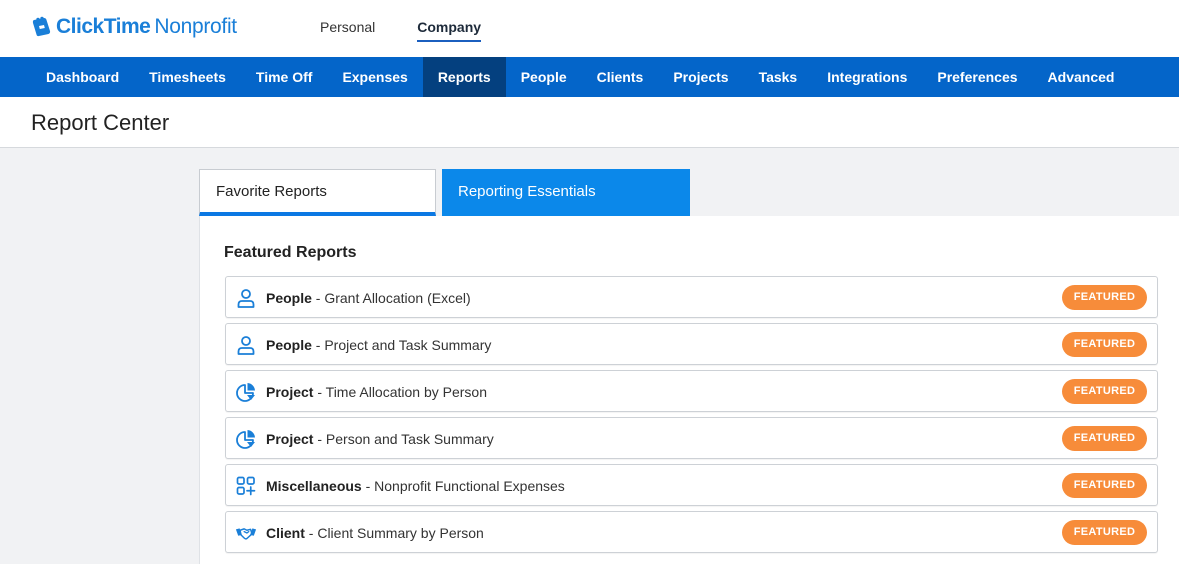 The width and height of the screenshot is (1179, 564). I want to click on page-title: Report Center, so click(100, 122).